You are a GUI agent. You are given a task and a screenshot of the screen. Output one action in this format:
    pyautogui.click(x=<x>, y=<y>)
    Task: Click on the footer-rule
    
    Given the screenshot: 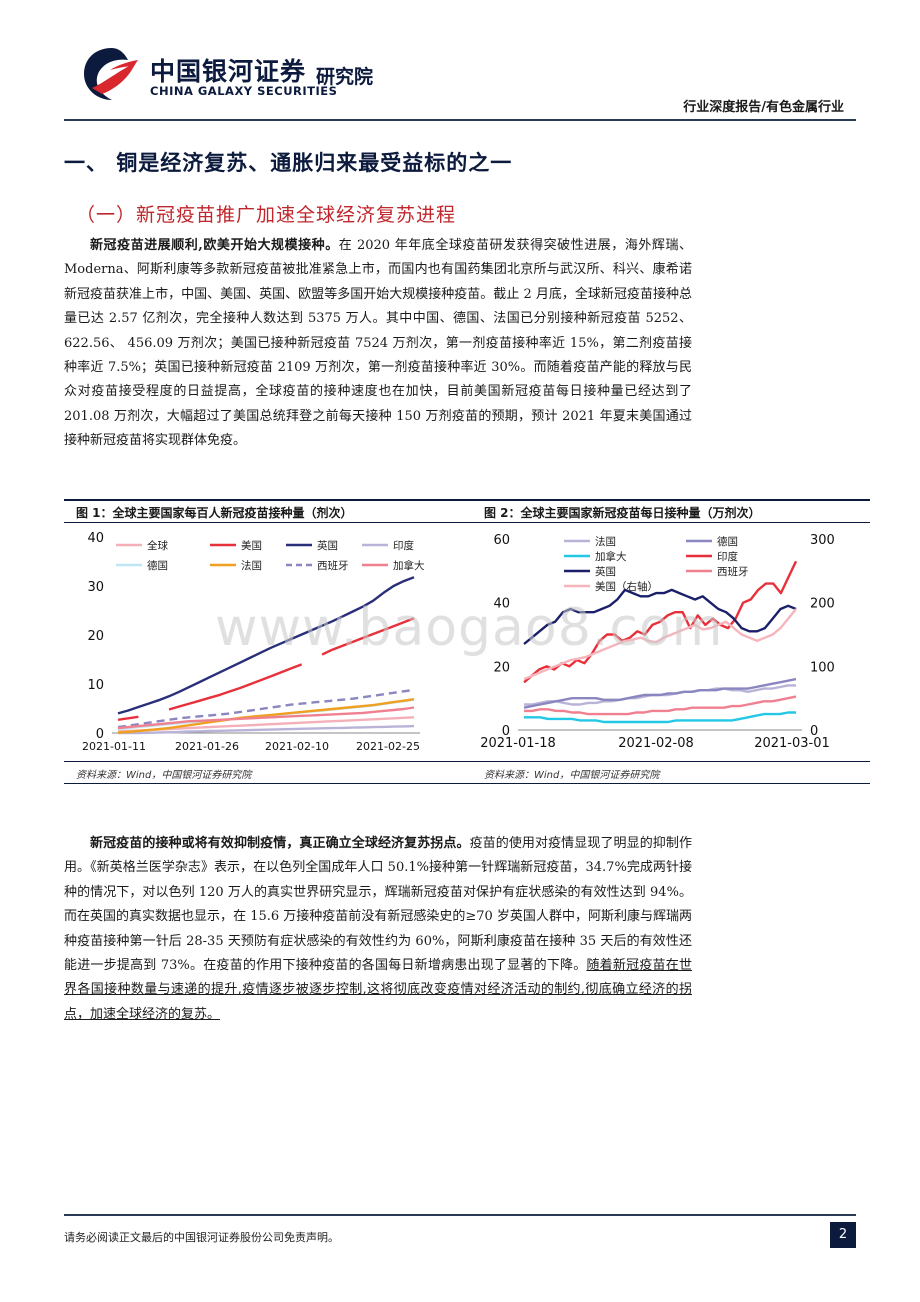 What is the action you would take?
    pyautogui.click(x=460, y=1215)
    